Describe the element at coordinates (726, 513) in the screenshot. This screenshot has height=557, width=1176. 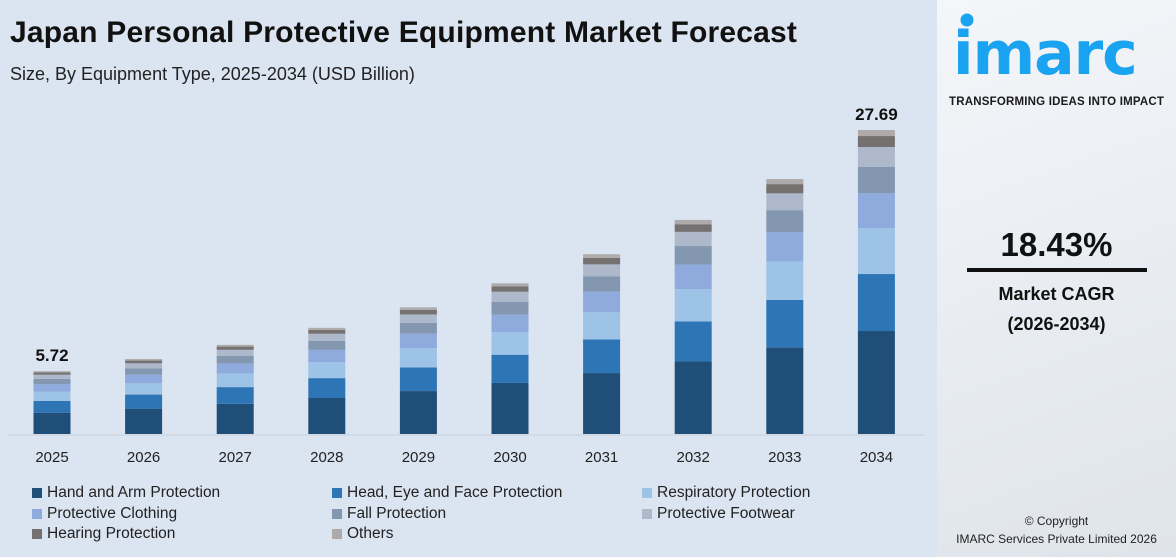
I see `legend-label: Protective Footwear` at that location.